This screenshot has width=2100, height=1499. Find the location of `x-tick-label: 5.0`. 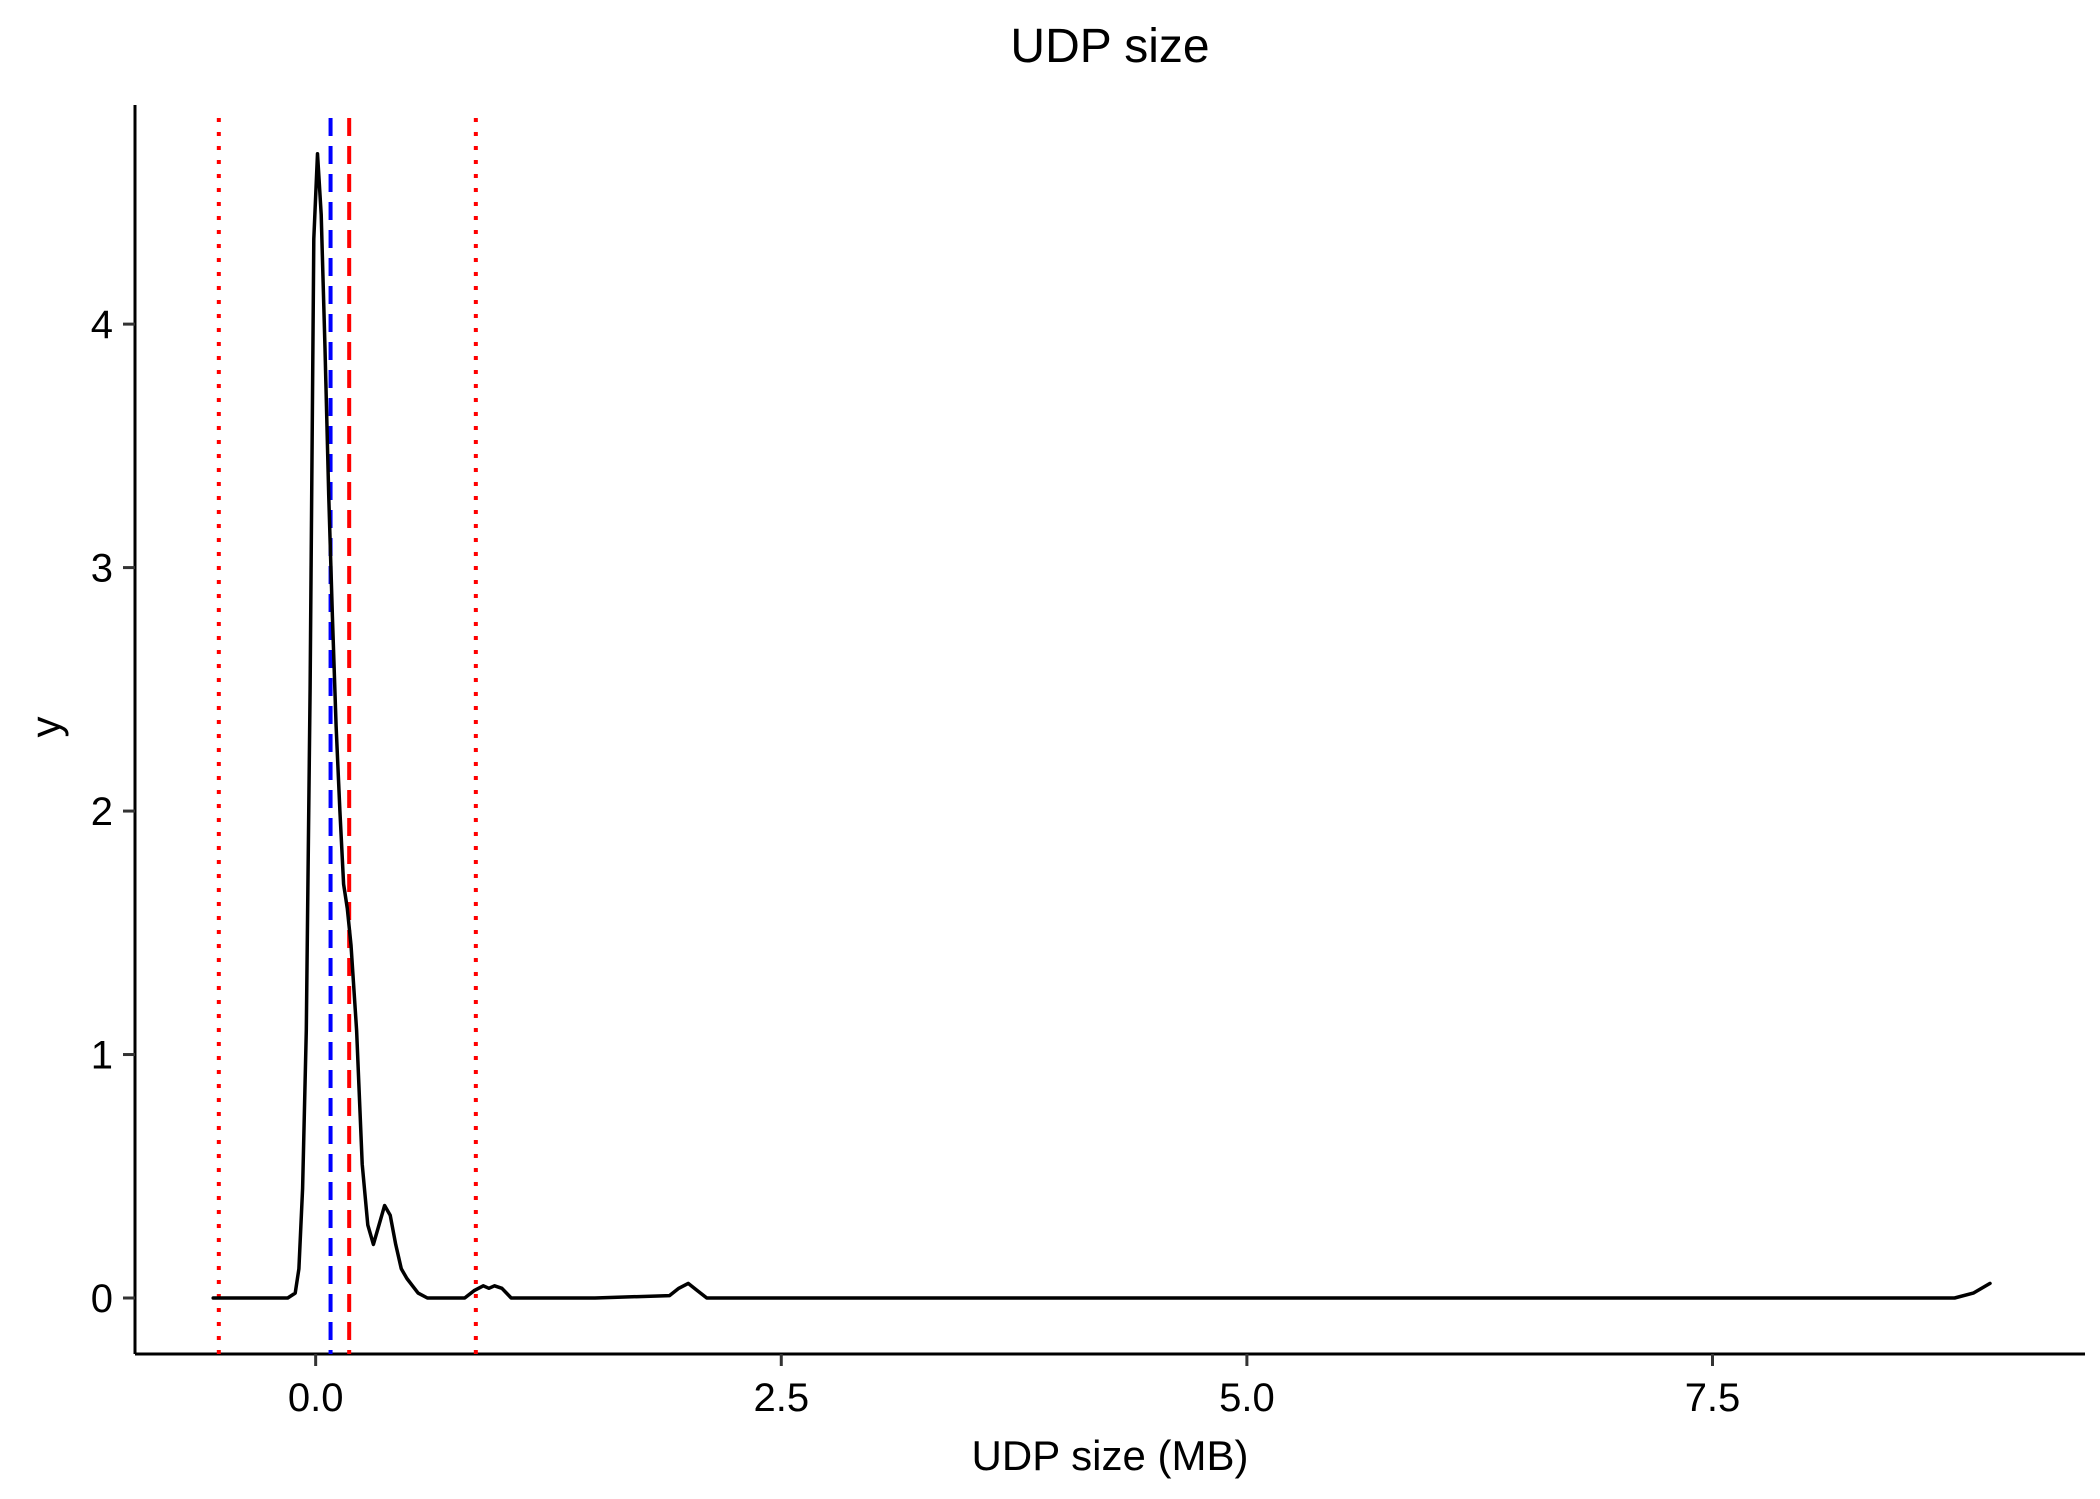

x-tick-label: 5.0 is located at coordinates (1247, 1398).